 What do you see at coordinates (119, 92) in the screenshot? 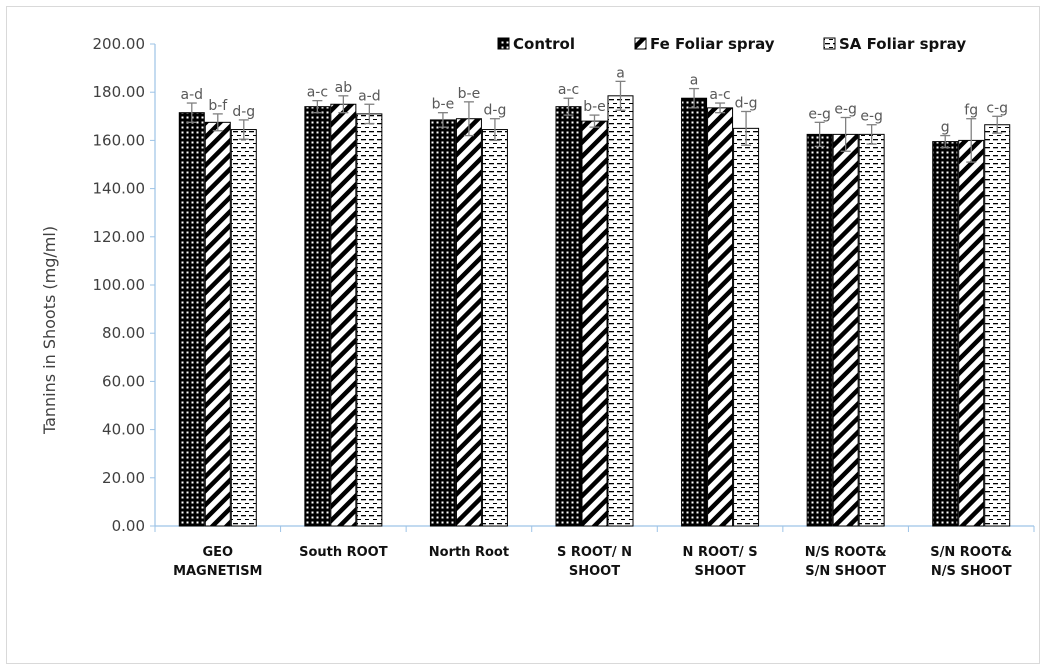
I see `y-tick-label: 180.00` at bounding box center [119, 92].